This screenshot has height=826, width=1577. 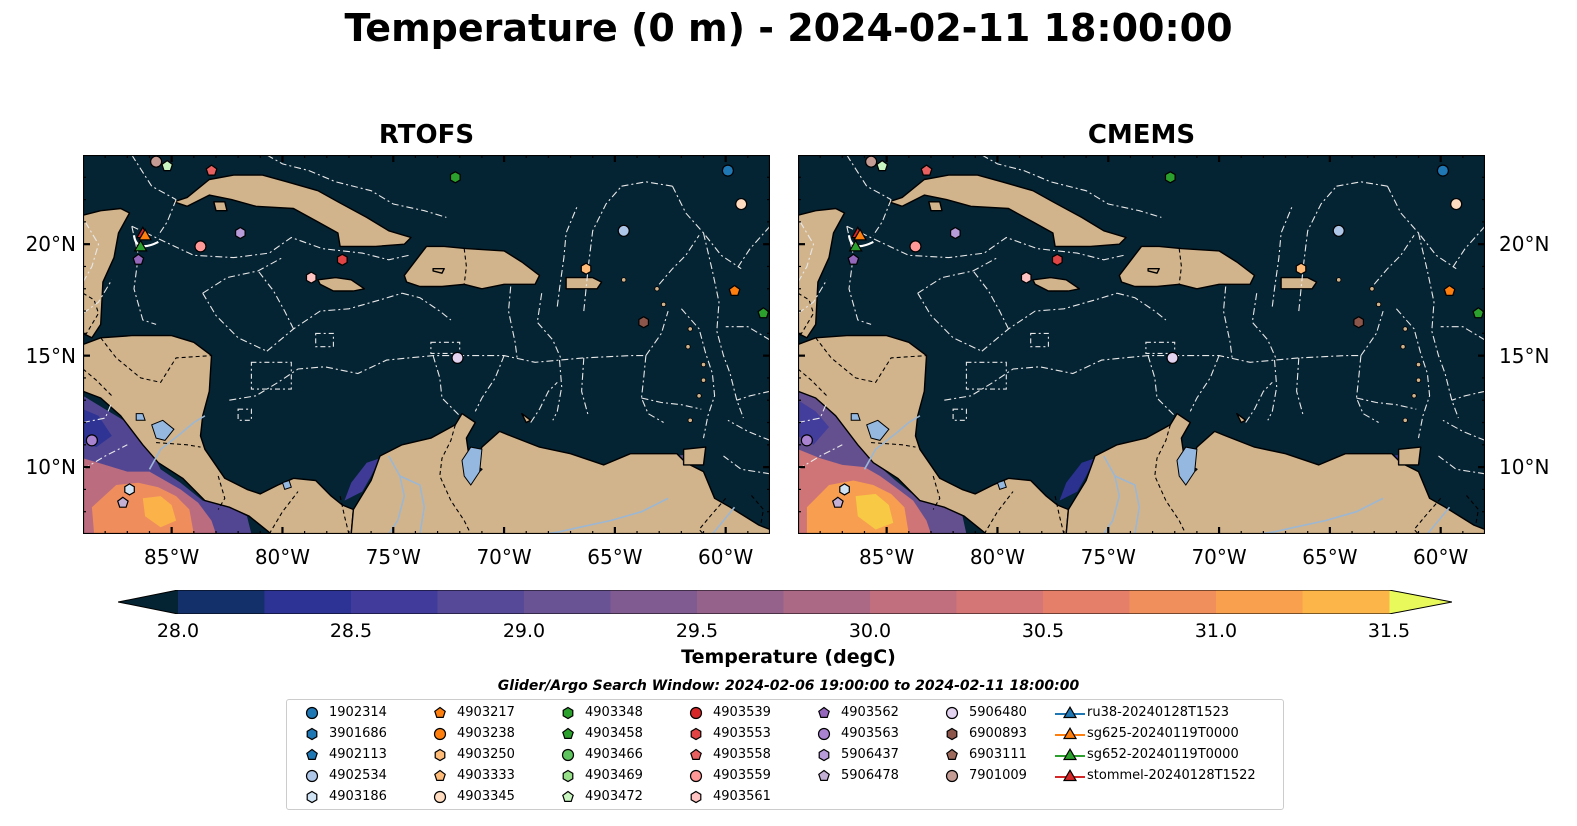 I want to click on lon-tick-label-cmems: 60°W, so click(x=1441, y=557).